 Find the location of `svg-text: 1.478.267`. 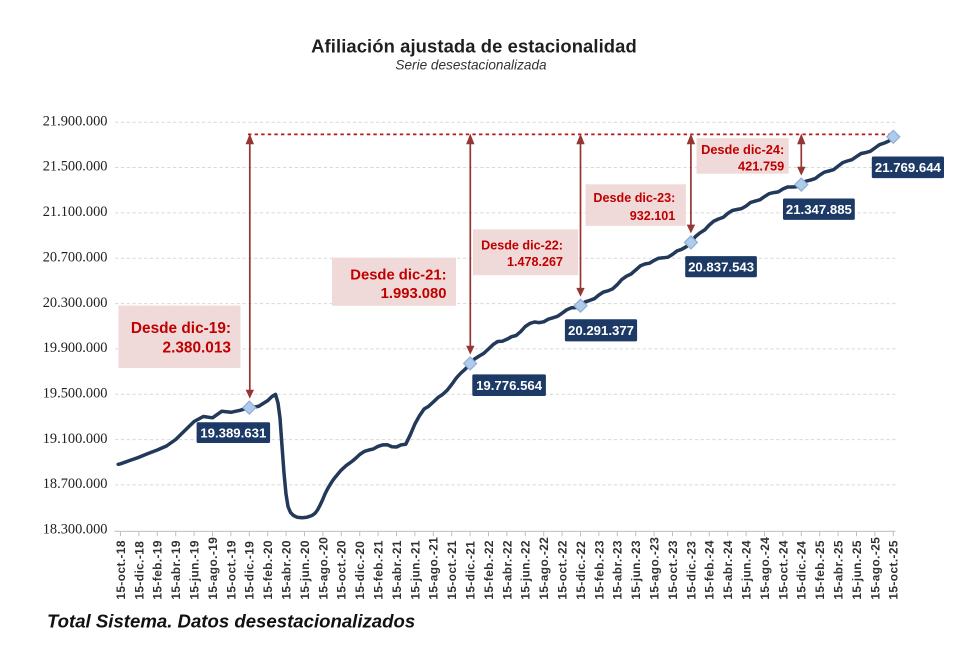

svg-text: 1.478.267 is located at coordinates (535, 262).